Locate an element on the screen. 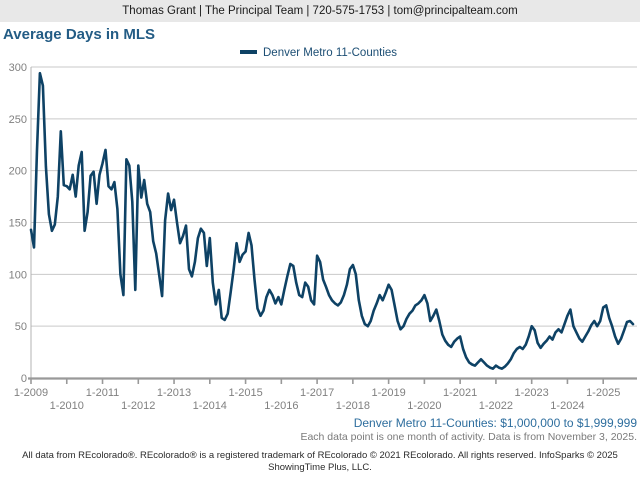 The width and height of the screenshot is (640, 480). svg-text: 150 is located at coordinates (18, 224).